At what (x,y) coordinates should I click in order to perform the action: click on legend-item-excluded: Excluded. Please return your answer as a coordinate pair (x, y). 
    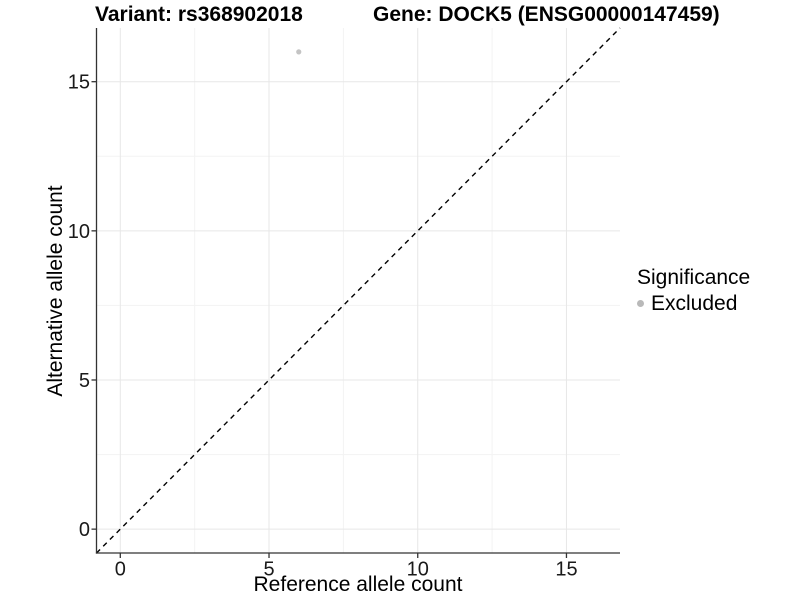
    Looking at the image, I should click on (693, 303).